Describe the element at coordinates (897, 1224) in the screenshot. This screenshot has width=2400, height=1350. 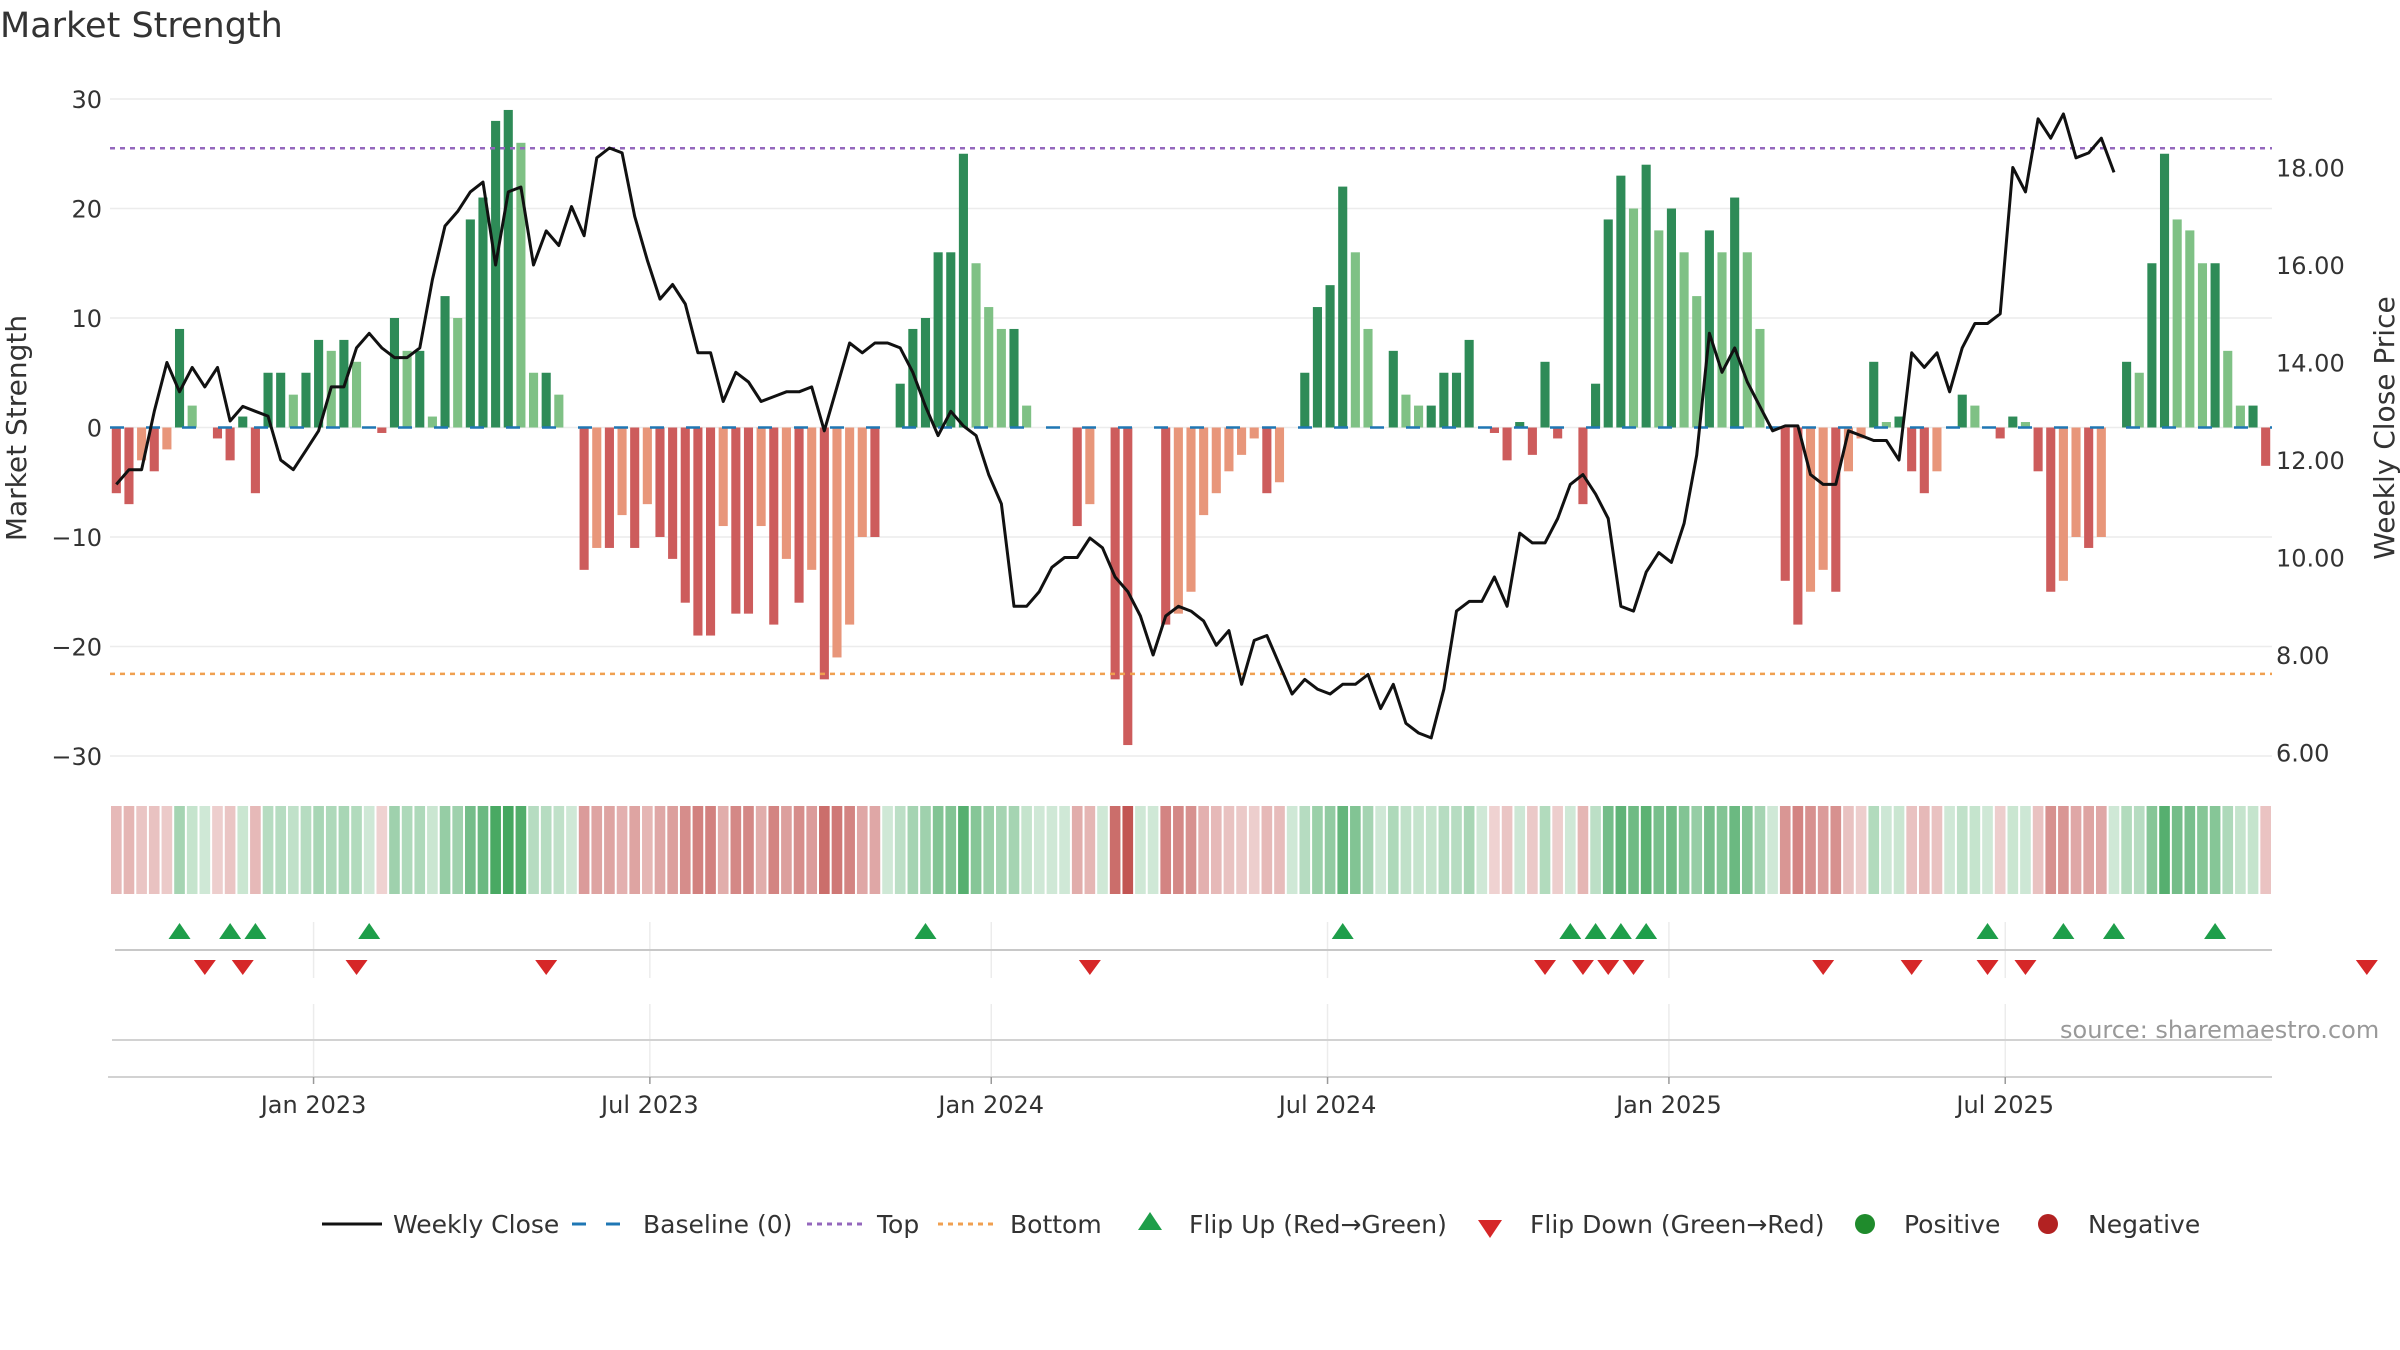
I see `legend-top-label: Top` at that location.